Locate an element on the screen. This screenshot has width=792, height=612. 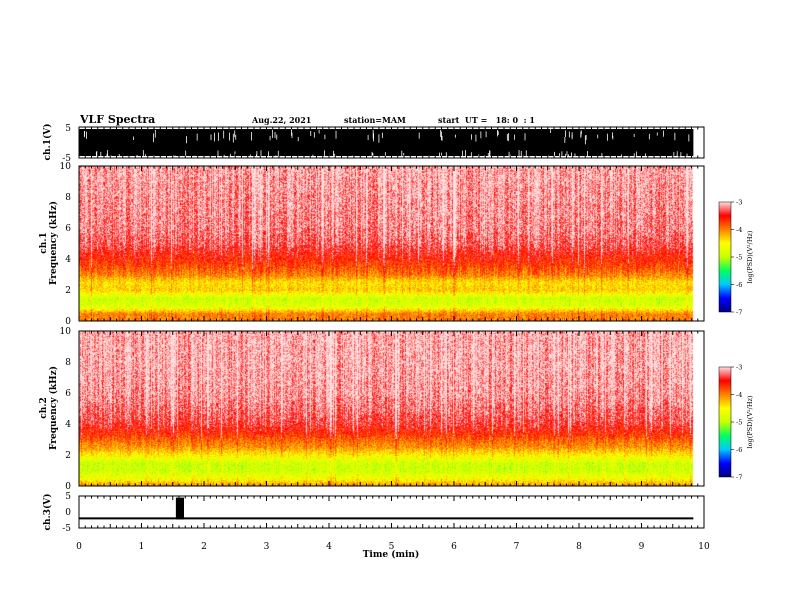
ch3-ytick-label: 0 is located at coordinates (68, 513).